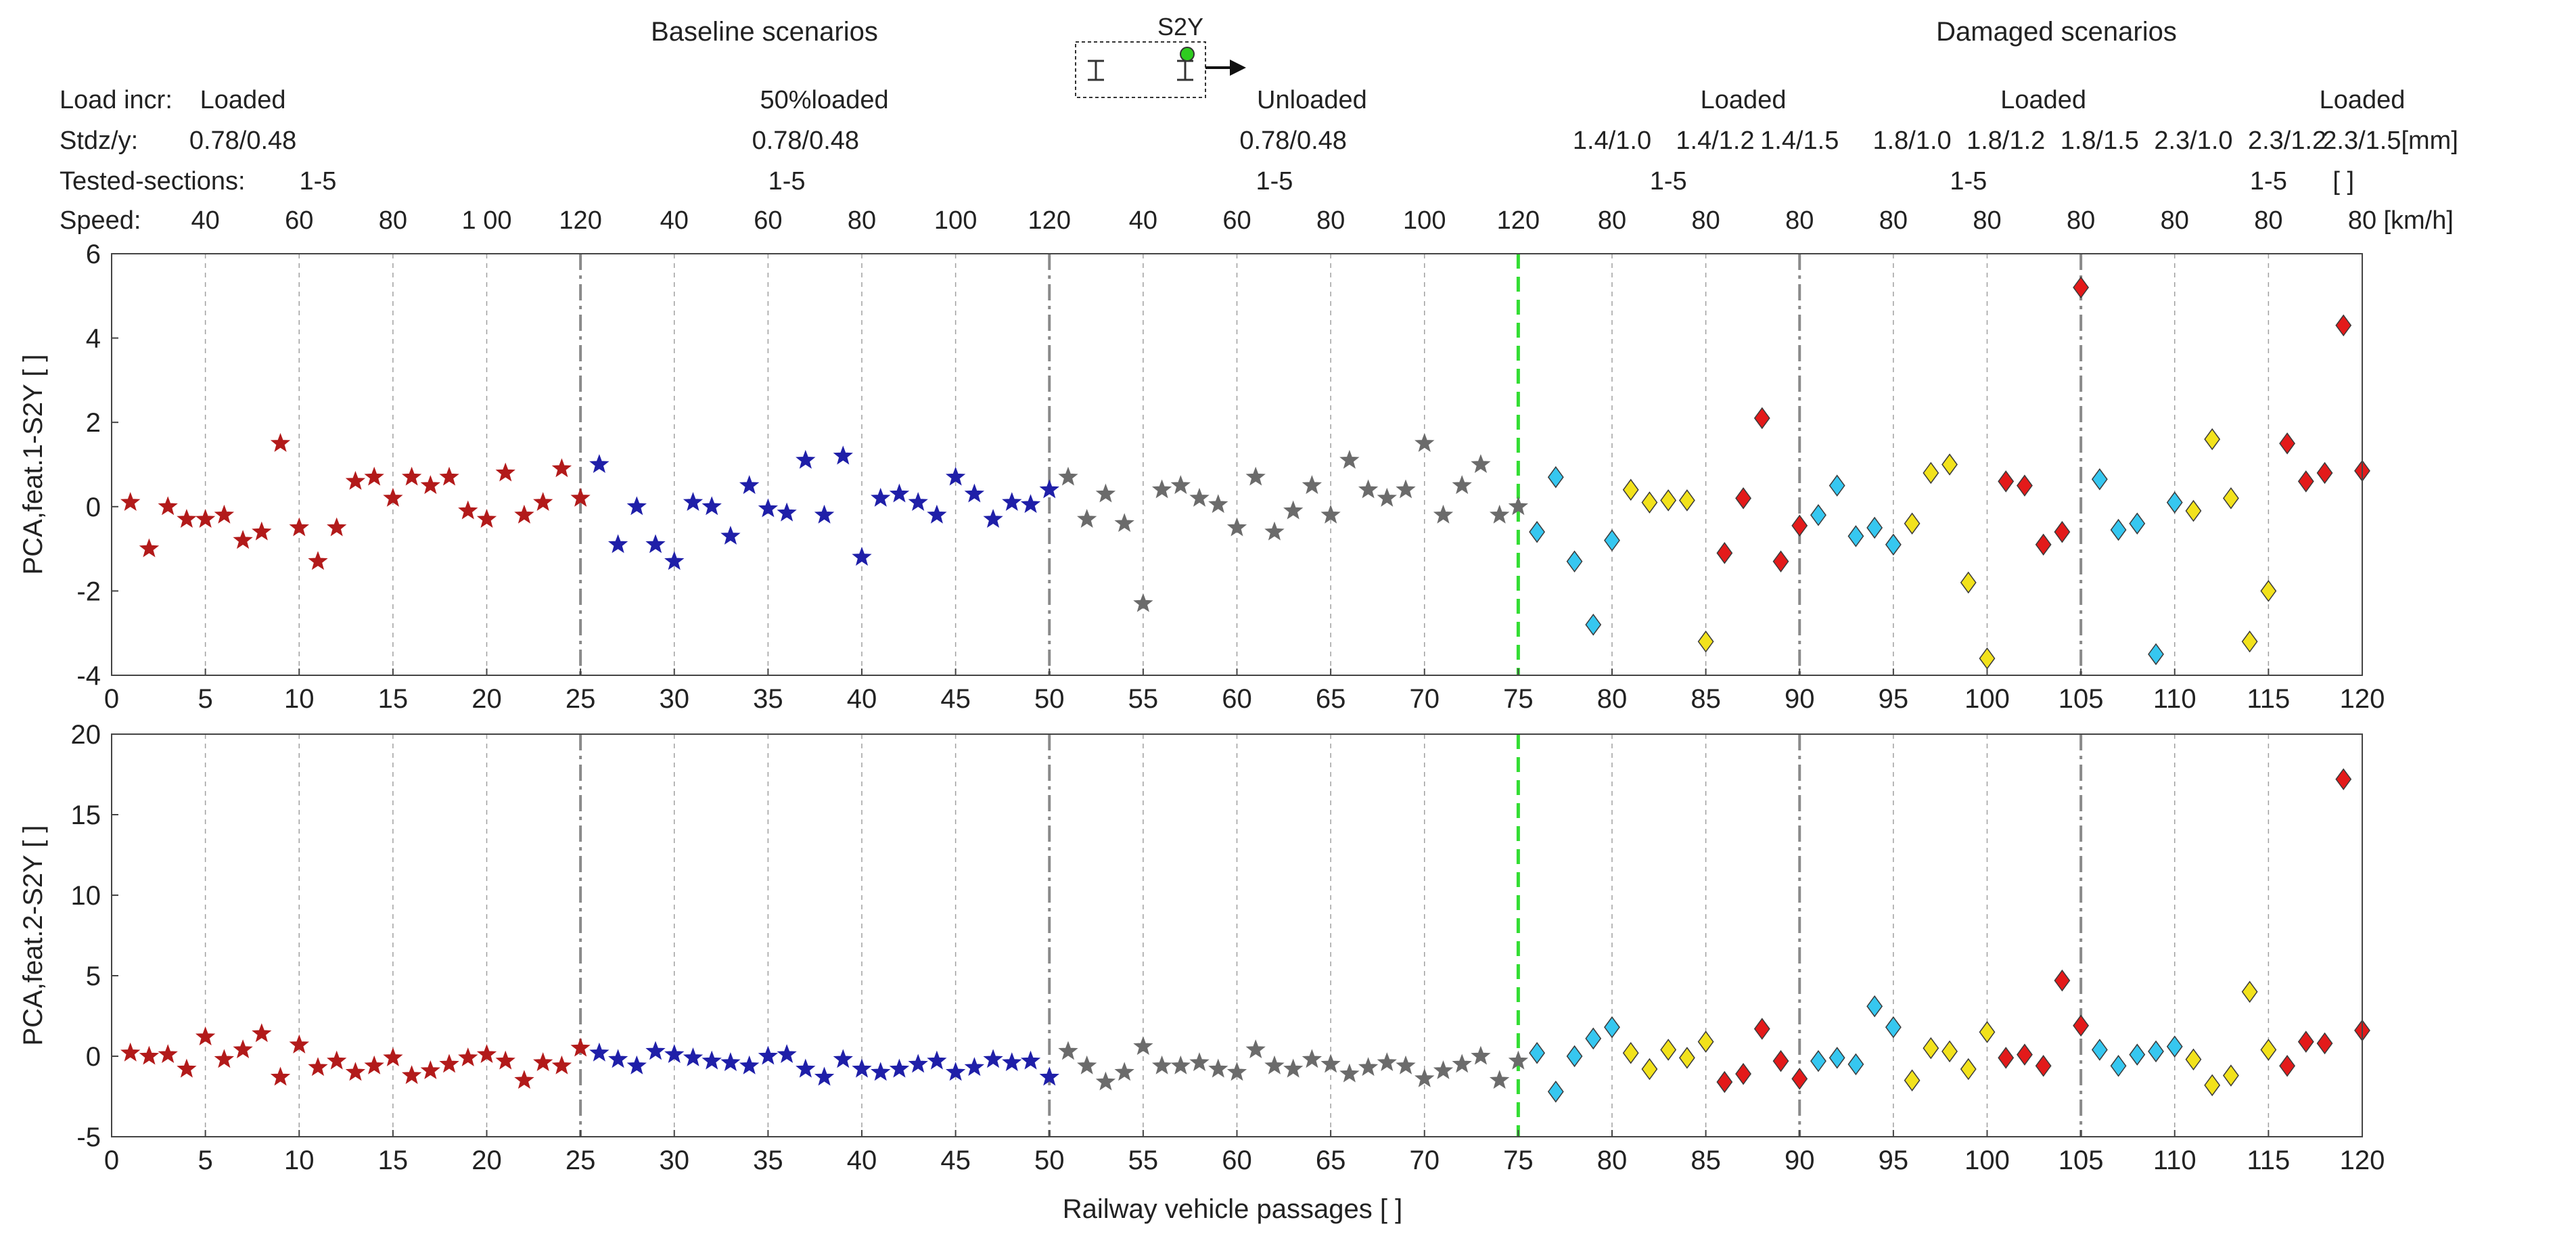 The height and width of the screenshot is (1245, 2576). I want to click on arrowhead-icon, so click(1238, 68).